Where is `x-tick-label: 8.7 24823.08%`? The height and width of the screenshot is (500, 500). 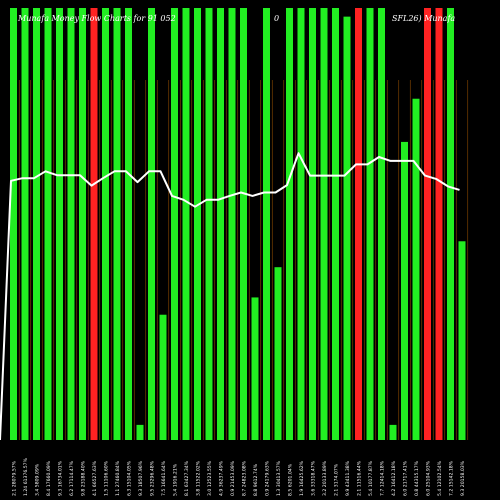 x-tick-label: 8.7 24823.08% is located at coordinates (245, 478).